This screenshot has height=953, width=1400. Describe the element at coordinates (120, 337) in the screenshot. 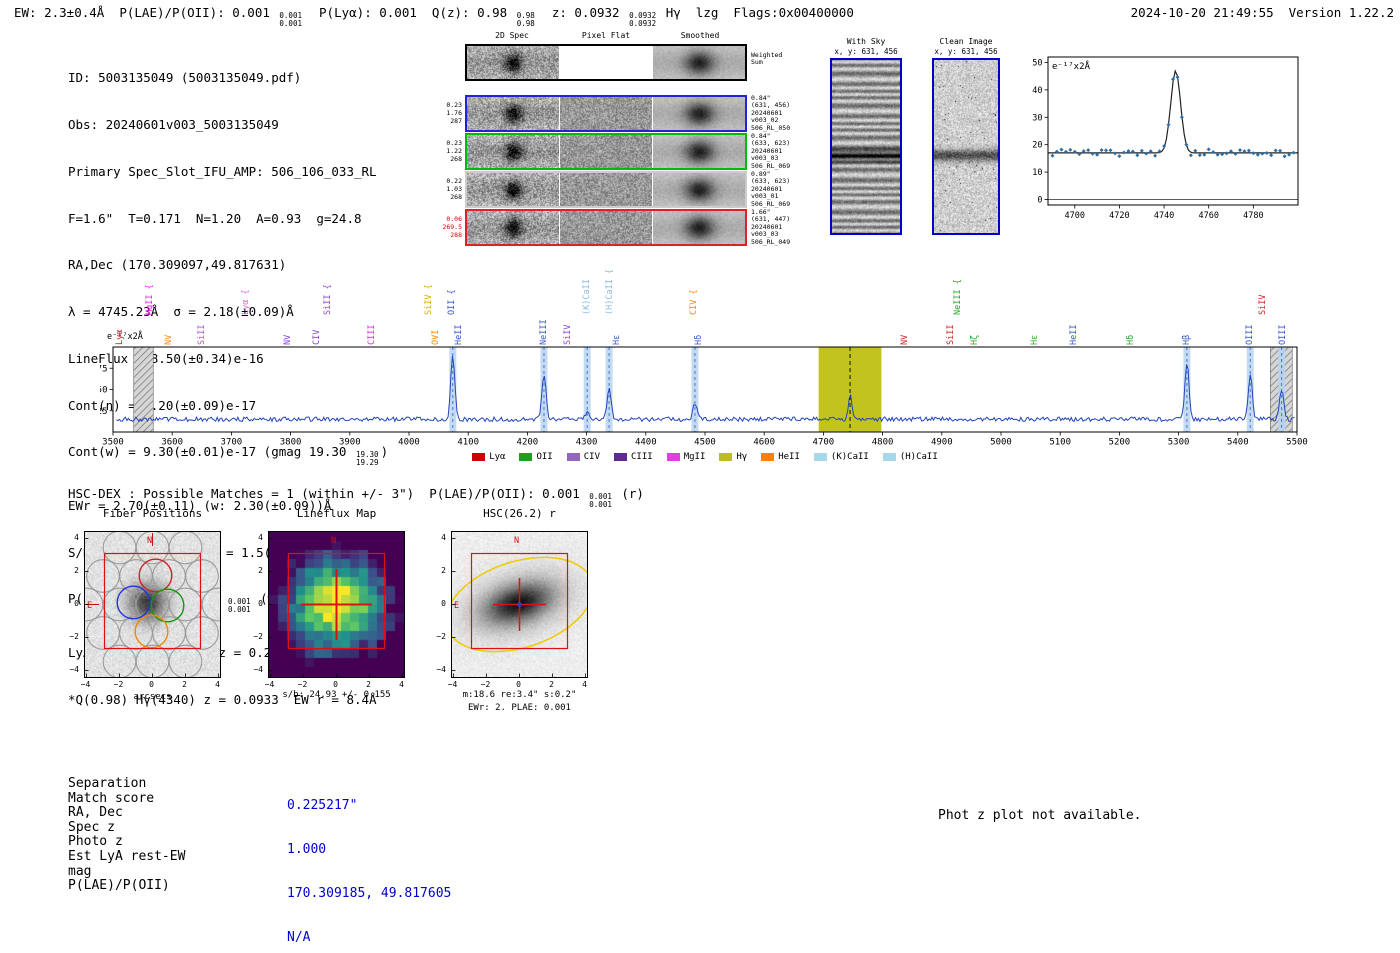

I see `emission-line-label: Lyα` at that location.